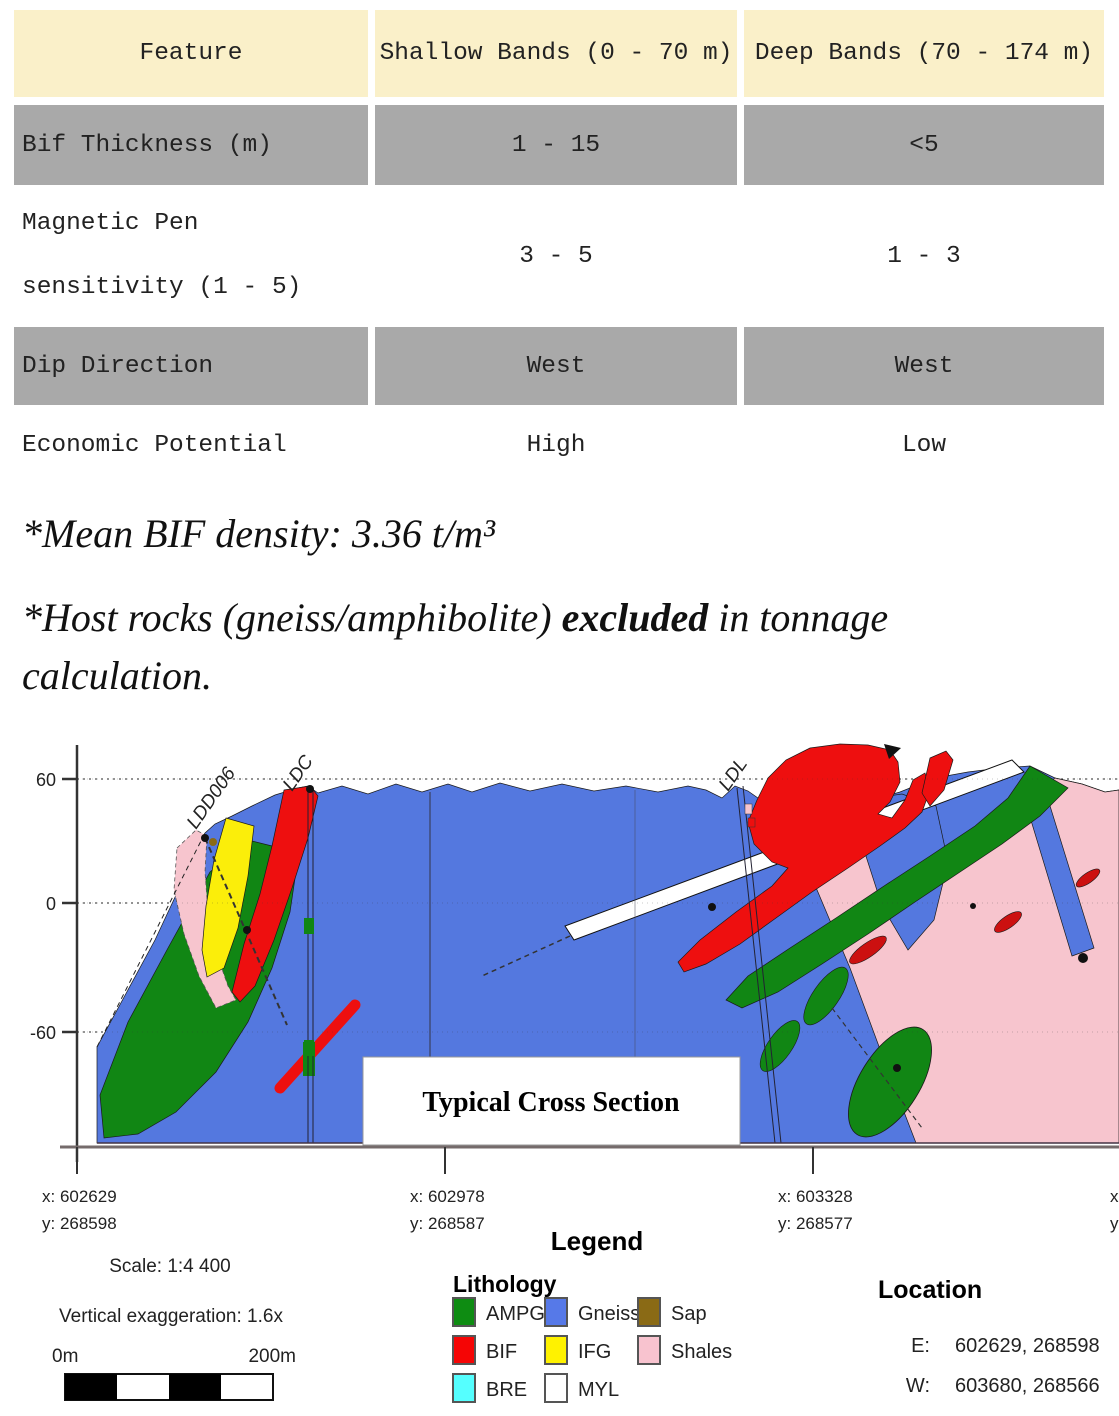  Describe the element at coordinates (890, 1082) in the screenshot. I see `ampg-lens-large` at that location.